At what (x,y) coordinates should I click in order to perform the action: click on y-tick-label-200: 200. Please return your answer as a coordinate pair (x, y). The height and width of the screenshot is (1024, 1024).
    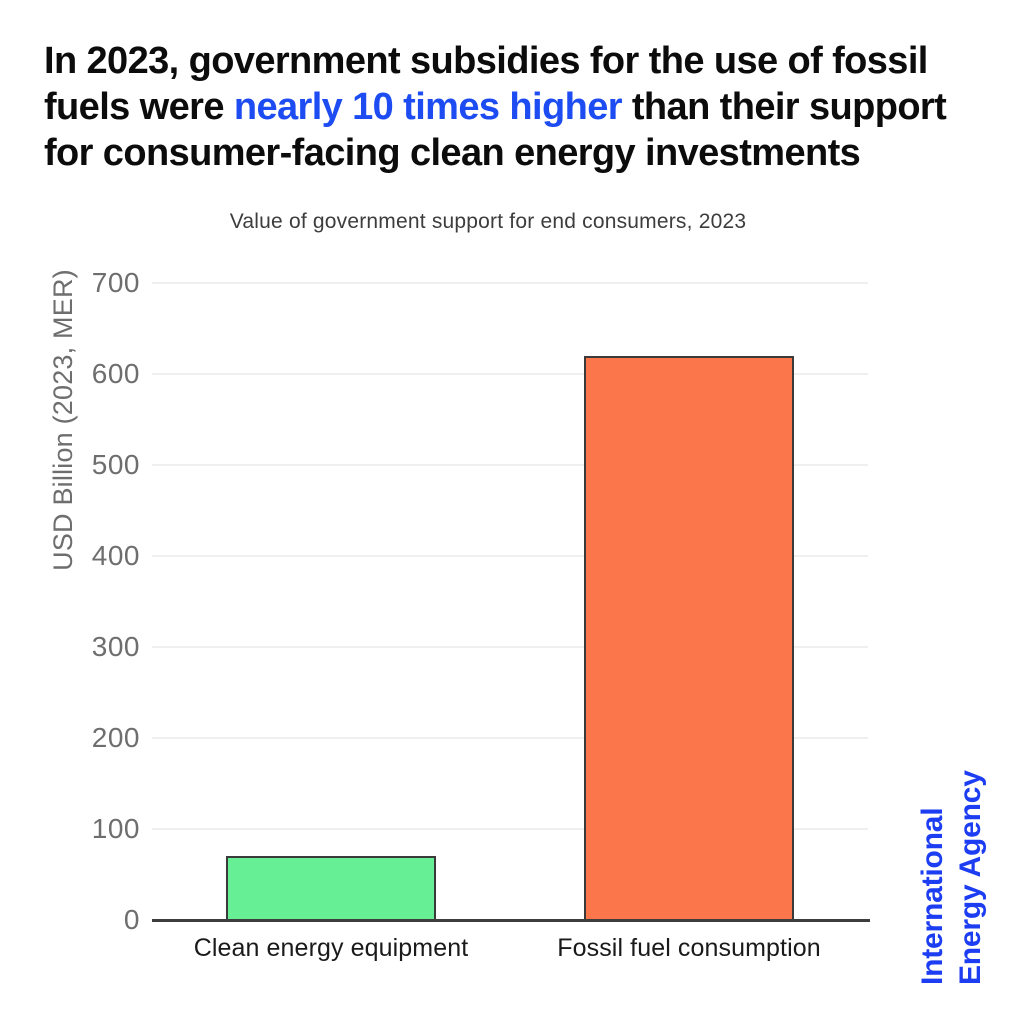
    Looking at the image, I should click on (115, 737).